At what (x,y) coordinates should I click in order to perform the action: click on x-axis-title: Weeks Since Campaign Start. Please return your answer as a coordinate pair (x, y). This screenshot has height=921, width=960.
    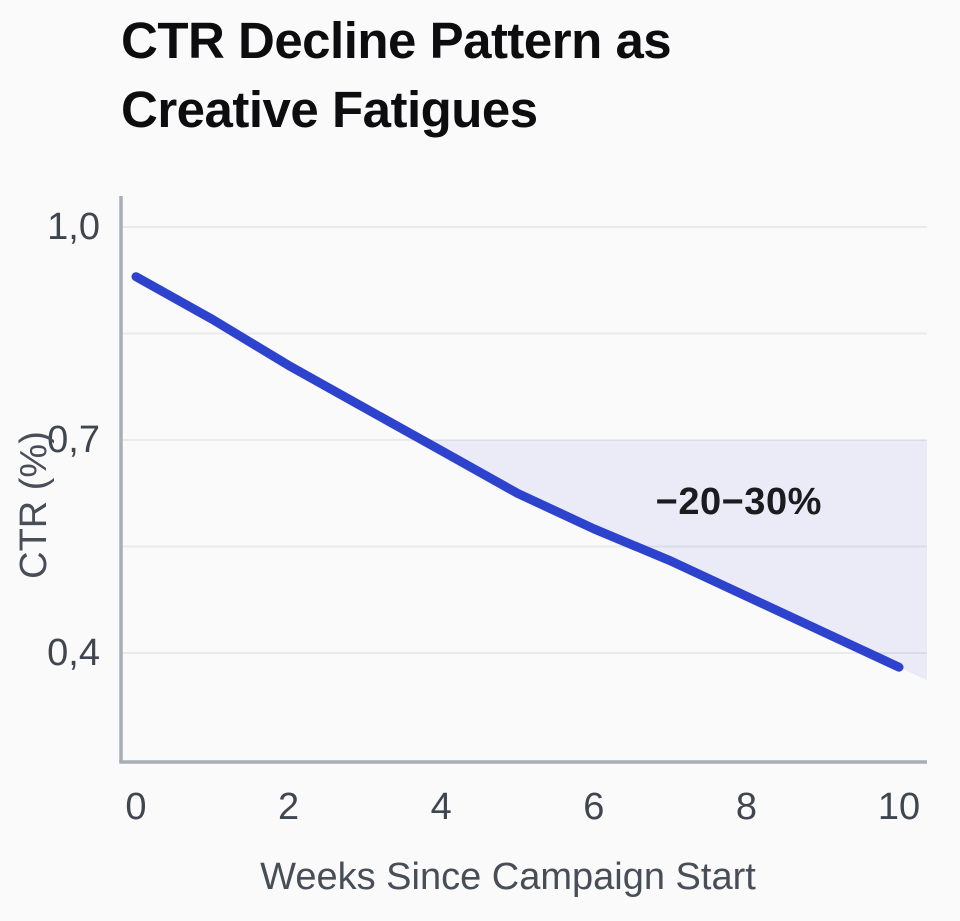
    Looking at the image, I should click on (508, 877).